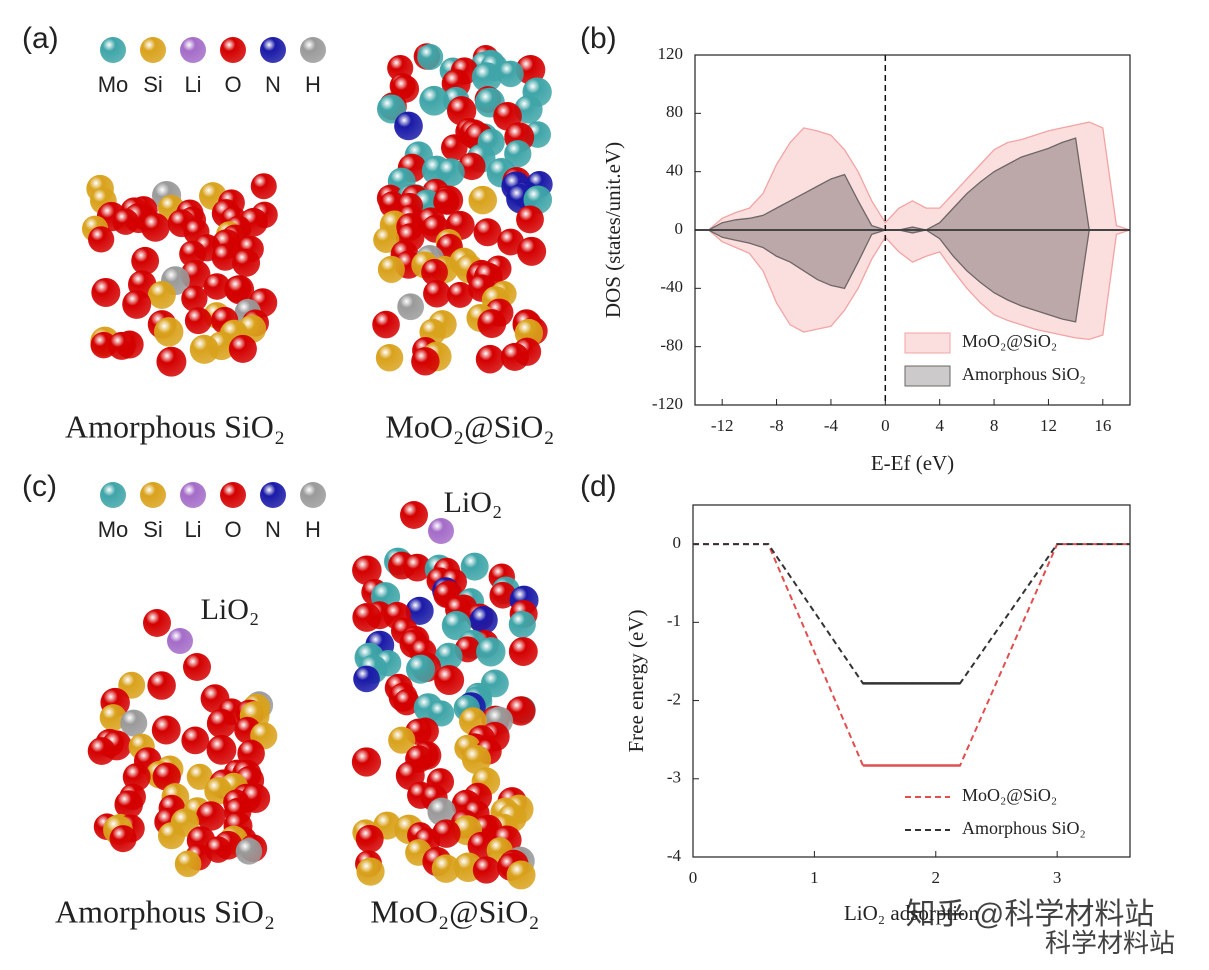 The image size is (1209, 970). I want to click on y-tick-label: -40, so click(671, 286).